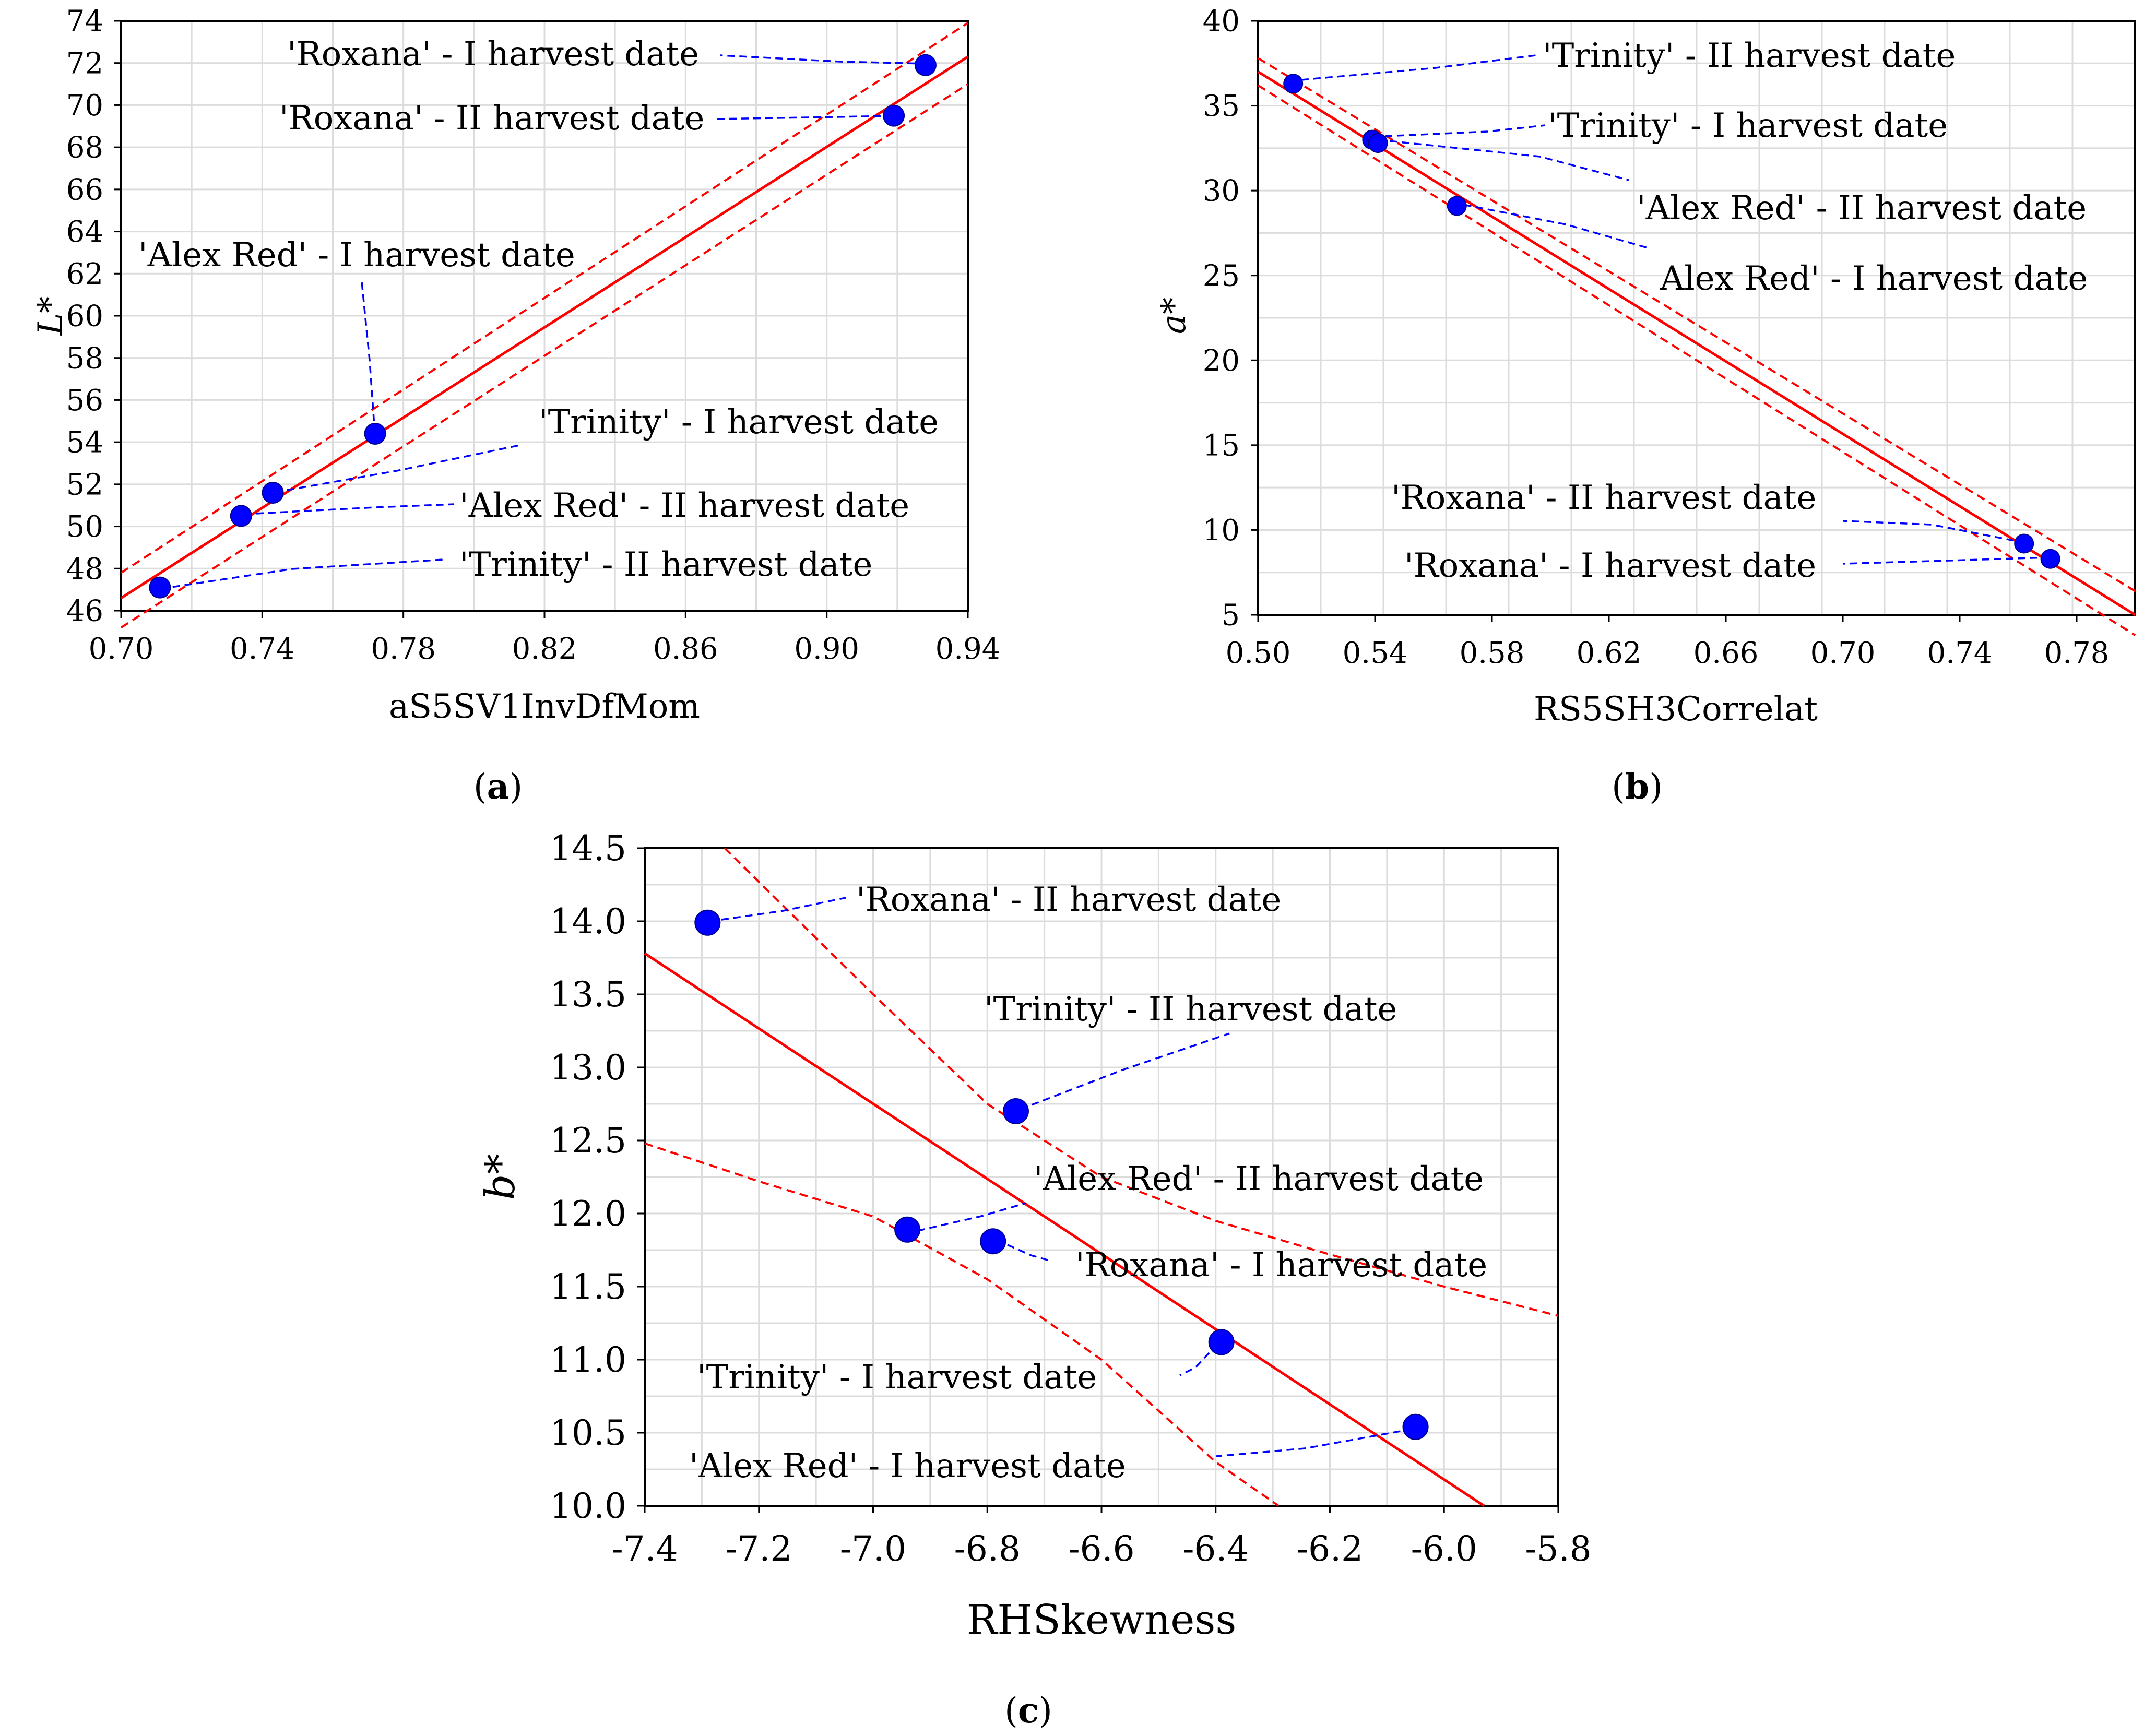 The height and width of the screenshot is (1736, 2144). I want to click on annotation-b-2: 'Alex Red' - II harvest date, so click(1862, 208).